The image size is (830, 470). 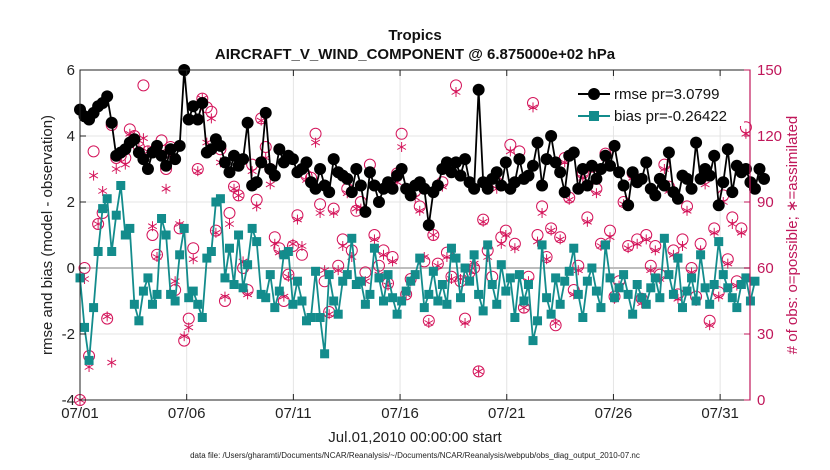 What do you see at coordinates (71, 136) in the screenshot?
I see `y-tick-label: 4` at bounding box center [71, 136].